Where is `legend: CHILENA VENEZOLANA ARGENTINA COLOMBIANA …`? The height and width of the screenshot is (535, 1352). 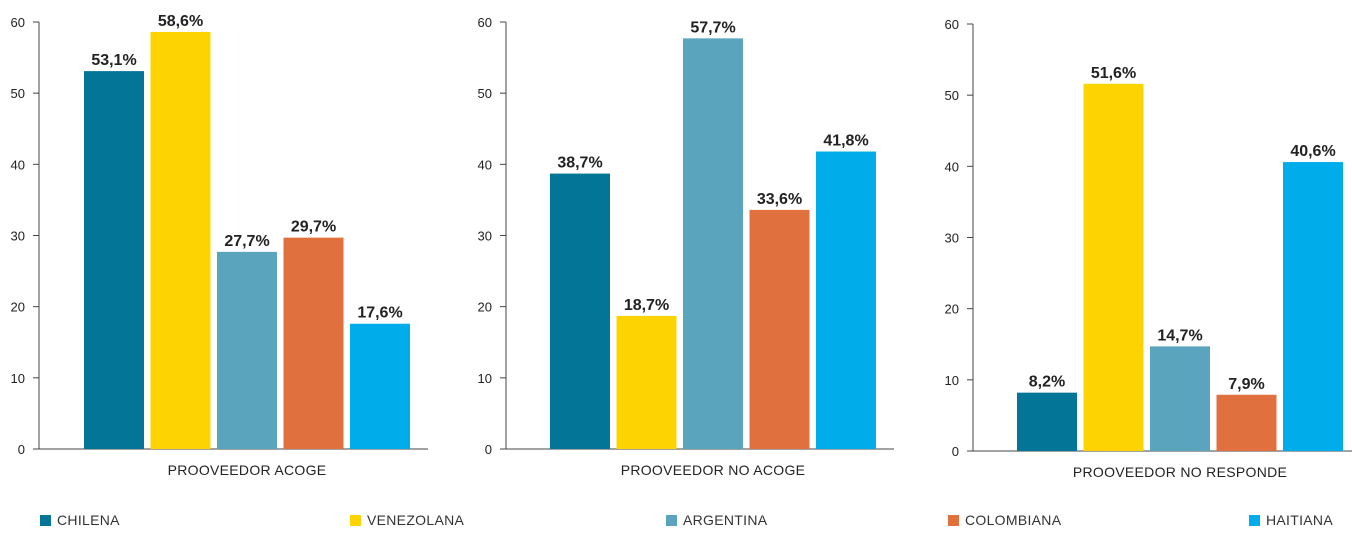
legend: CHILENA VENEZOLANA ARGENTINA COLOMBIANA … is located at coordinates (676, 523).